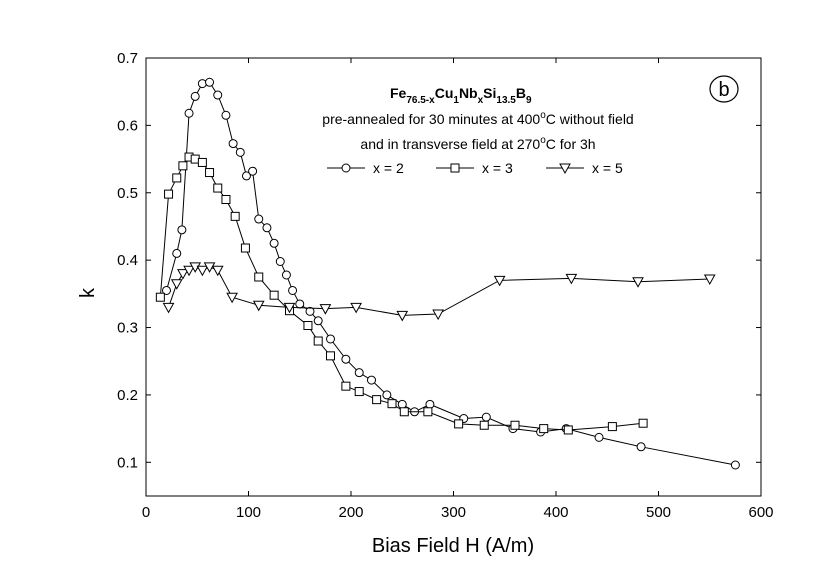 The width and height of the screenshot is (840, 584). Describe the element at coordinates (127, 462) in the screenshot. I see `y-tick-label: 0.1` at that location.